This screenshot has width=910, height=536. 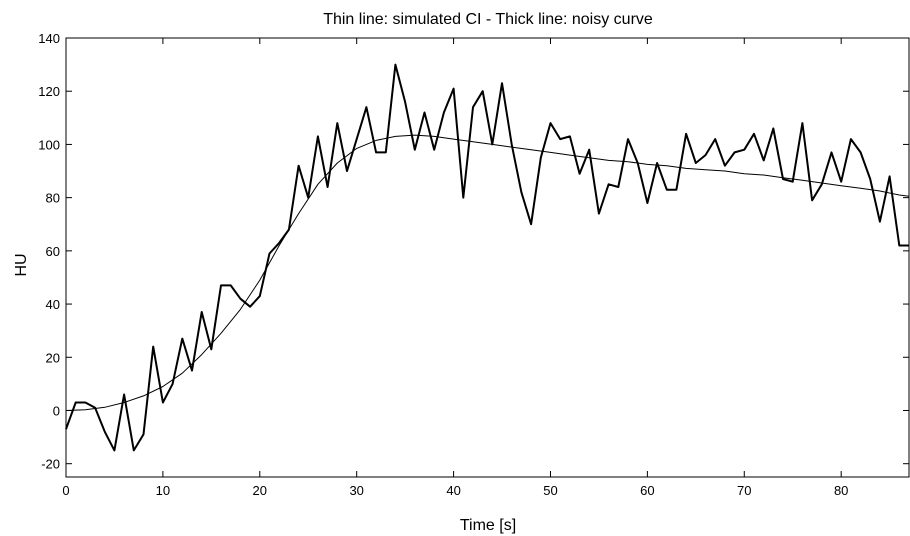 What do you see at coordinates (163, 490) in the screenshot?
I see `x-tick-label: 10` at bounding box center [163, 490].